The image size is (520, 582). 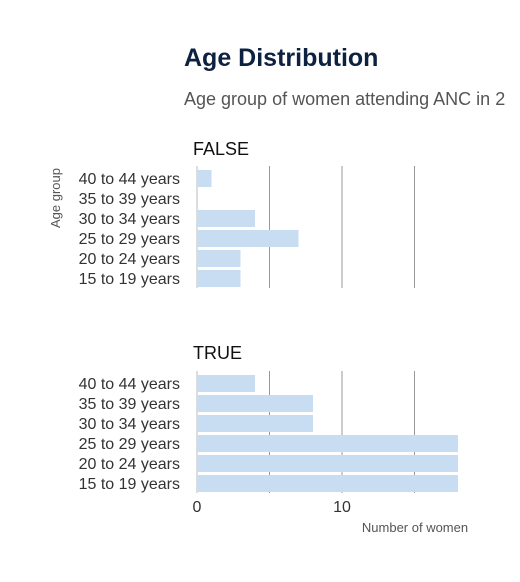 I want to click on chart-subtitle: Age group of women attending ANC in 2, so click(x=345, y=99).